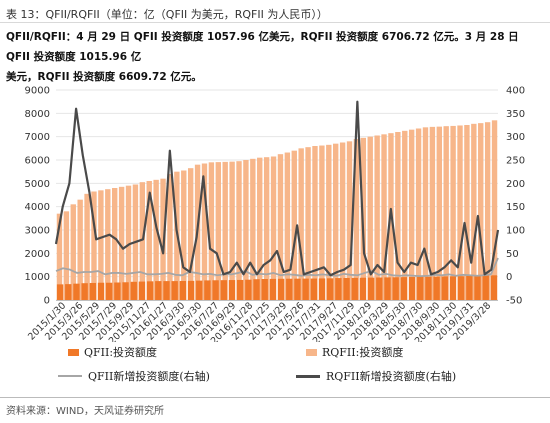 The height and width of the screenshot is (423, 550). What do you see at coordinates (104, 77) in the screenshot?
I see `summary-line-2: 美元，RQFII 投资额度 6609.72 亿元。` at bounding box center [104, 77].